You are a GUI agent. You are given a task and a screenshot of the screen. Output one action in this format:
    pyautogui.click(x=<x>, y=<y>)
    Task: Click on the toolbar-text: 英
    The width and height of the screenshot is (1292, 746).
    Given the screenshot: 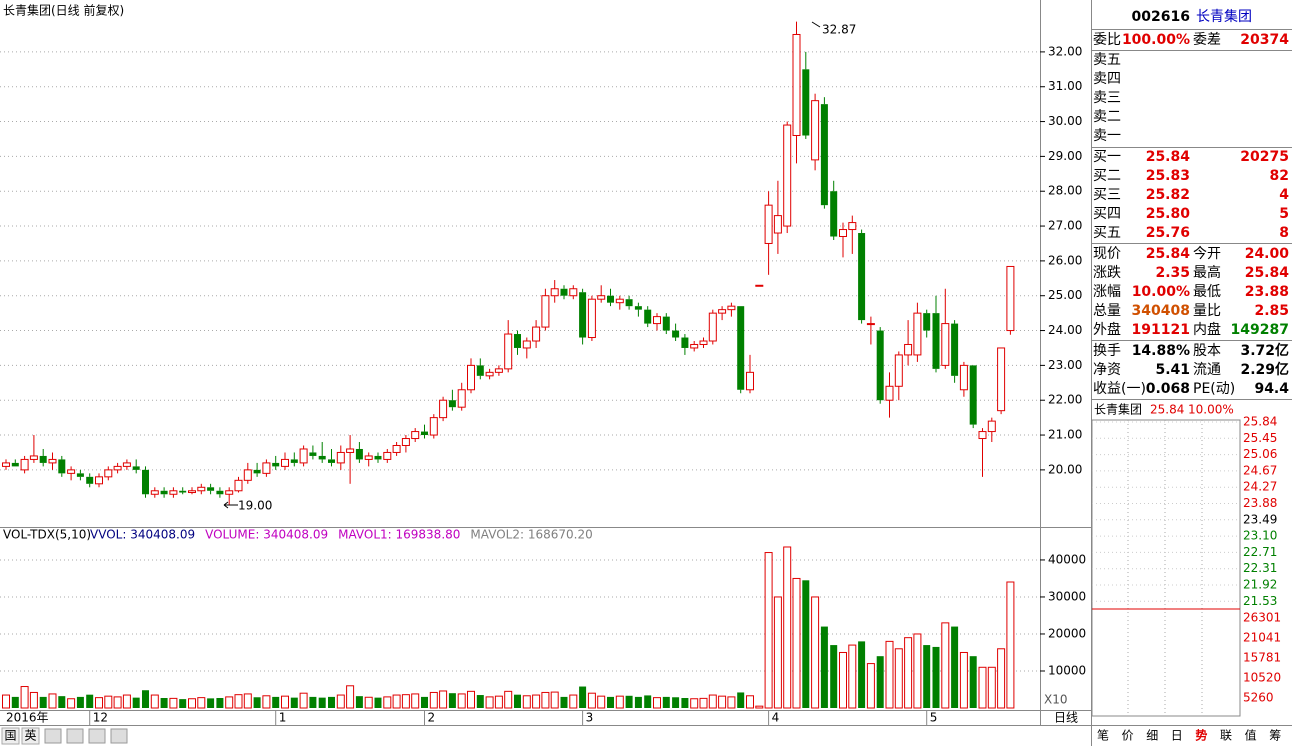 What is the action you would take?
    pyautogui.click(x=30, y=736)
    